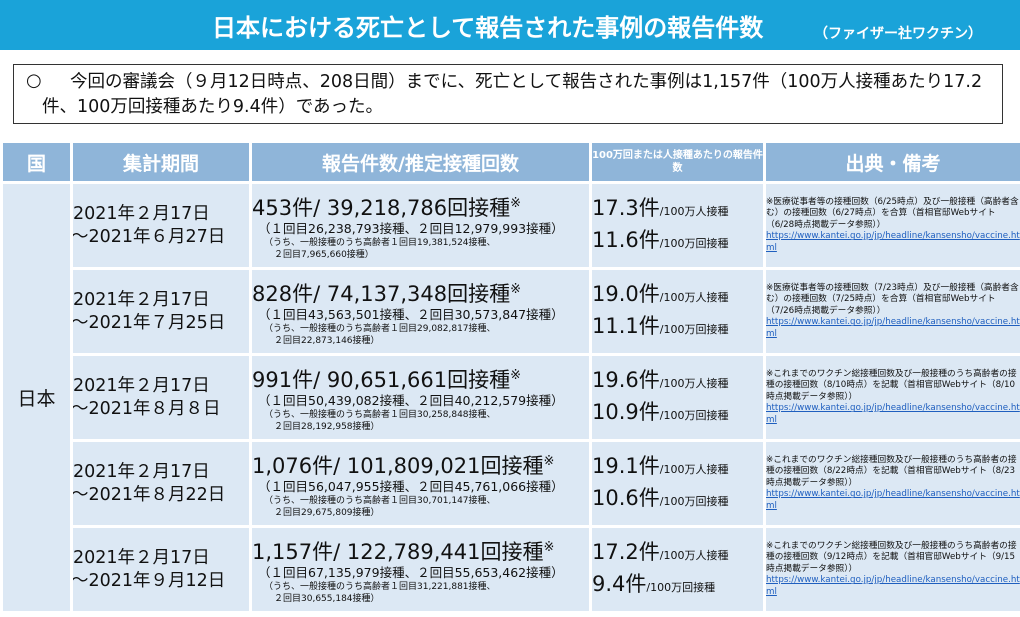 The image size is (1020, 617). I want to click on rate-per-person: 17.3件/100万人接種, so click(677, 210).